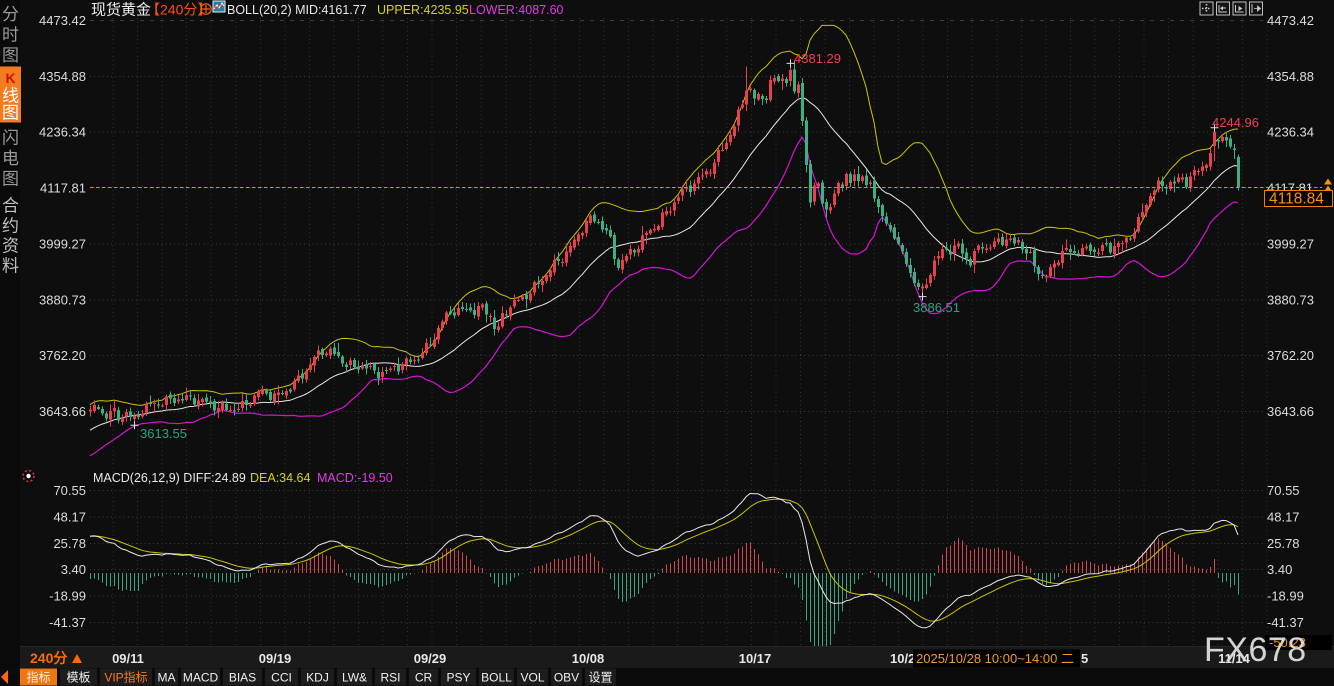 The height and width of the screenshot is (686, 1334). Describe the element at coordinates (63, 188) in the screenshot. I see `svg-text: 4117.81` at that location.